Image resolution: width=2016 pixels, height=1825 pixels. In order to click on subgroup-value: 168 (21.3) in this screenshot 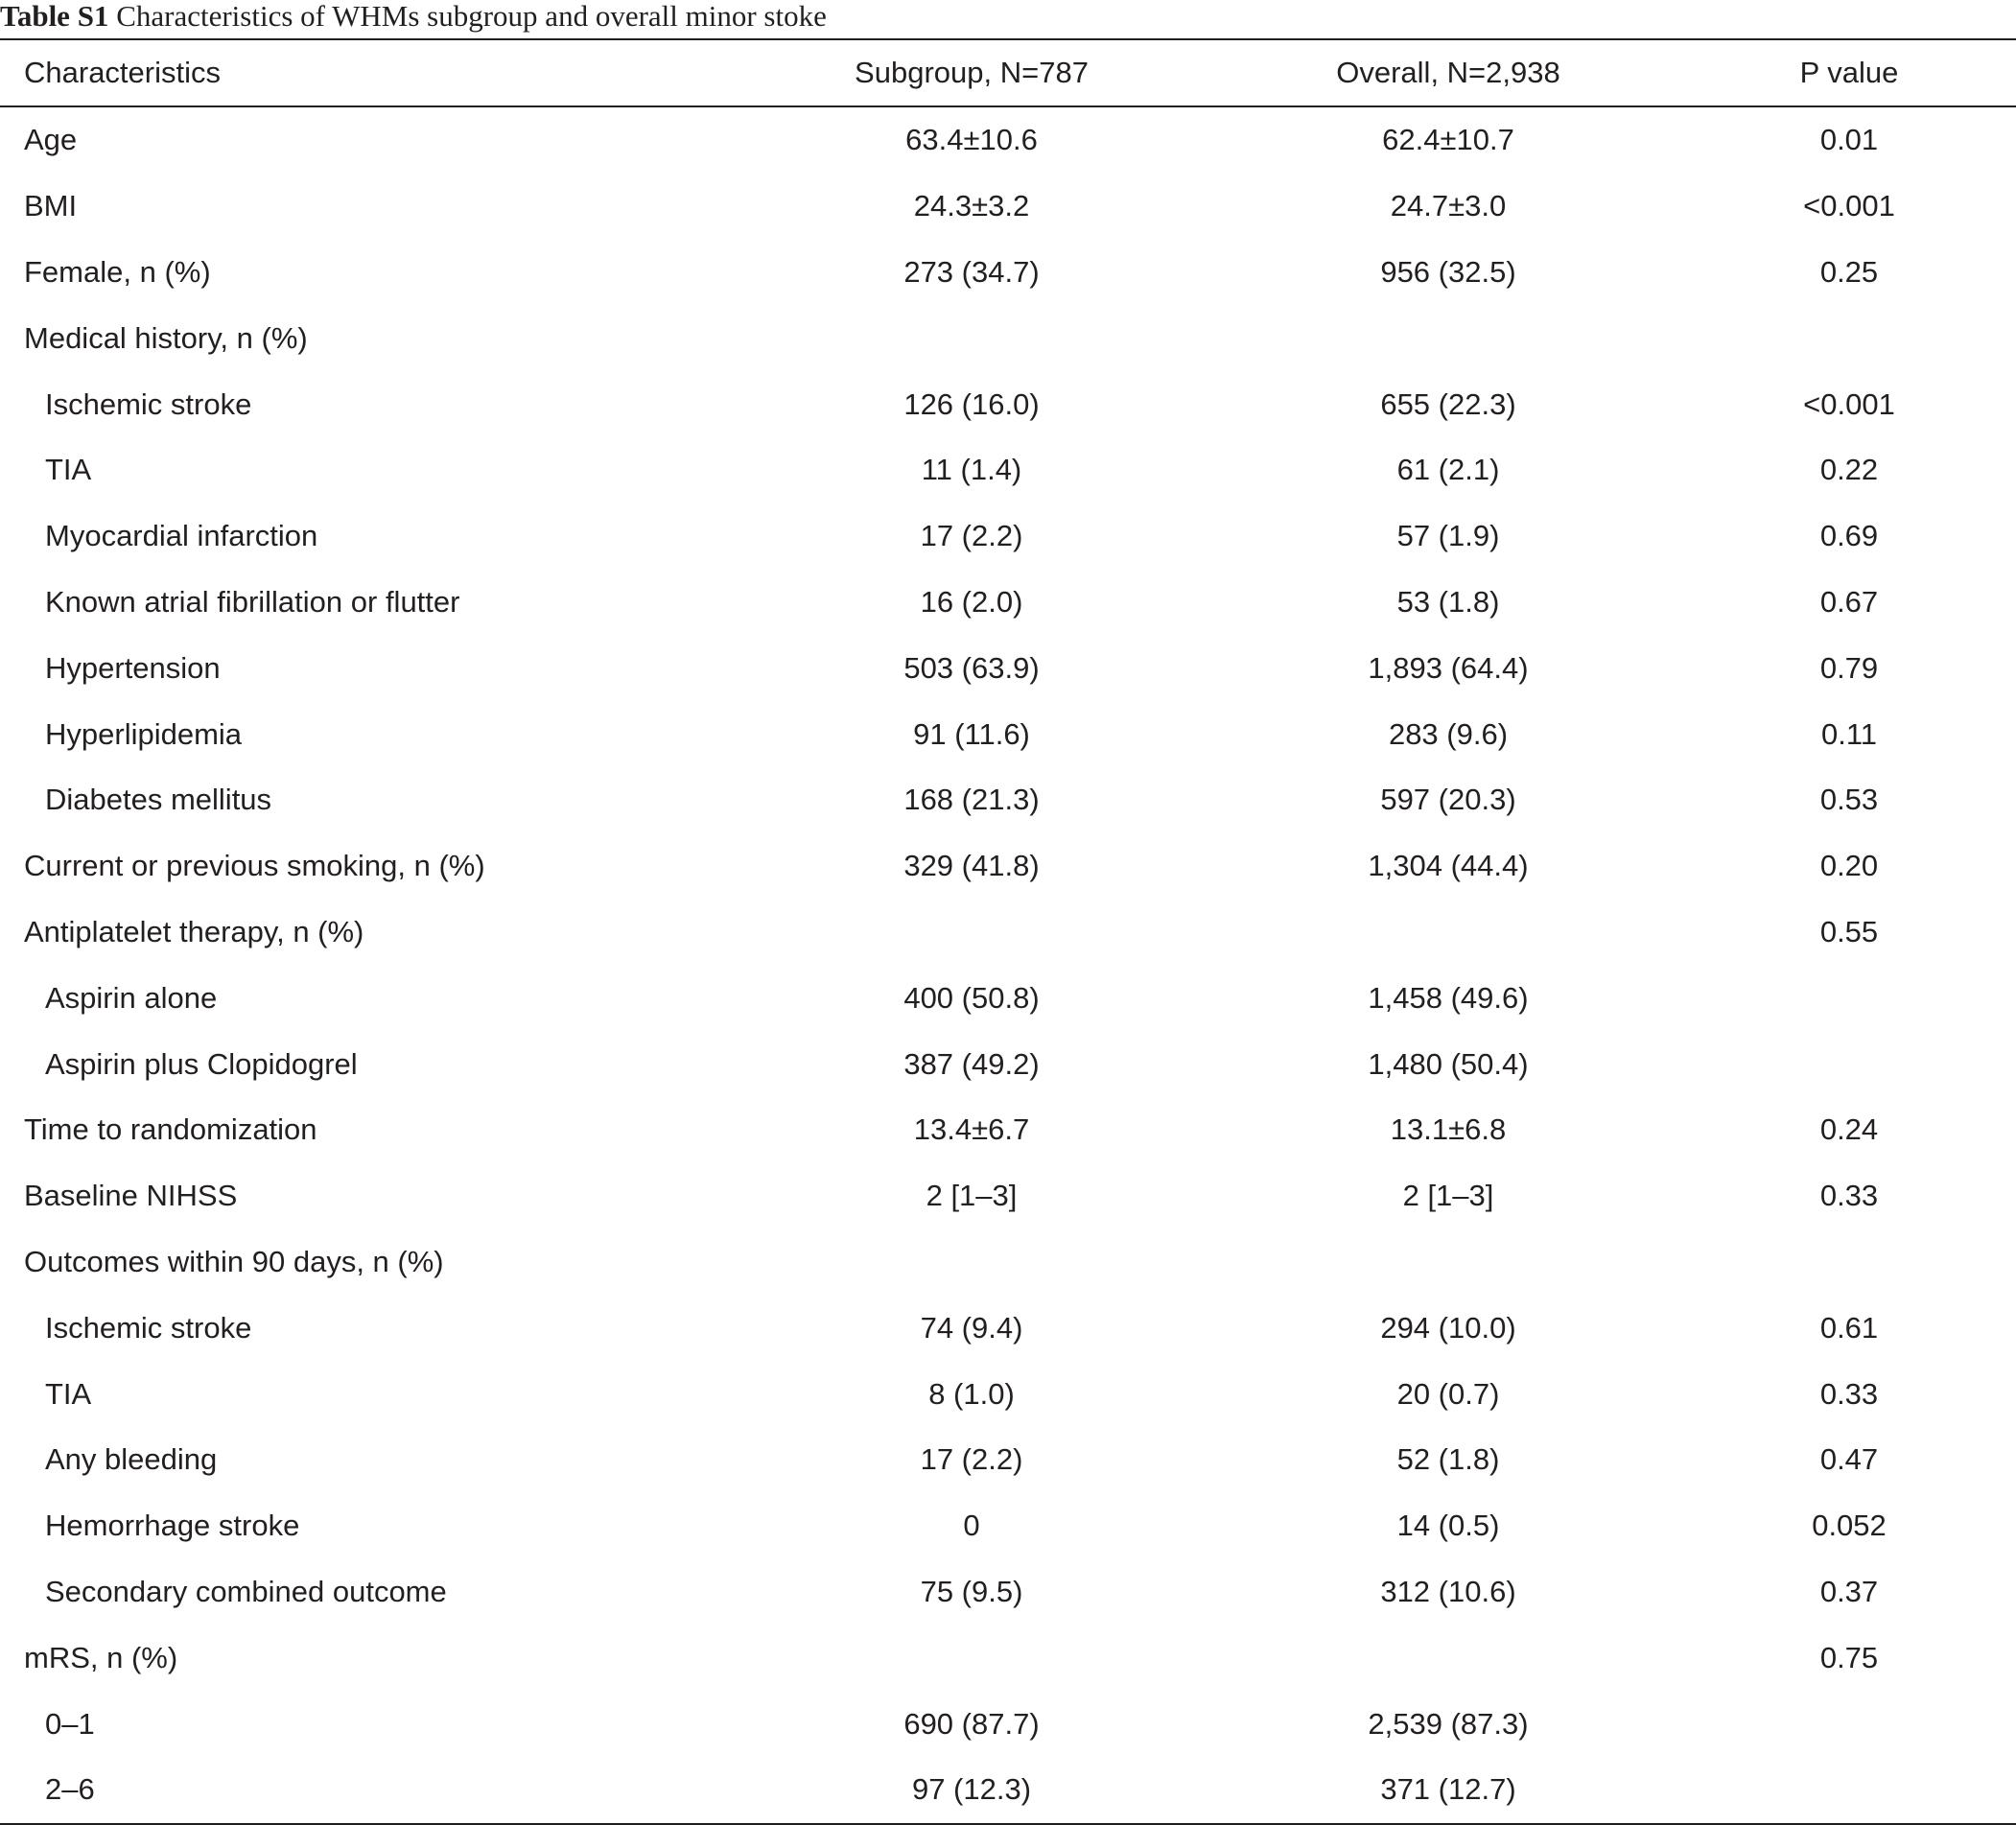, I will do `click(971, 800)`.